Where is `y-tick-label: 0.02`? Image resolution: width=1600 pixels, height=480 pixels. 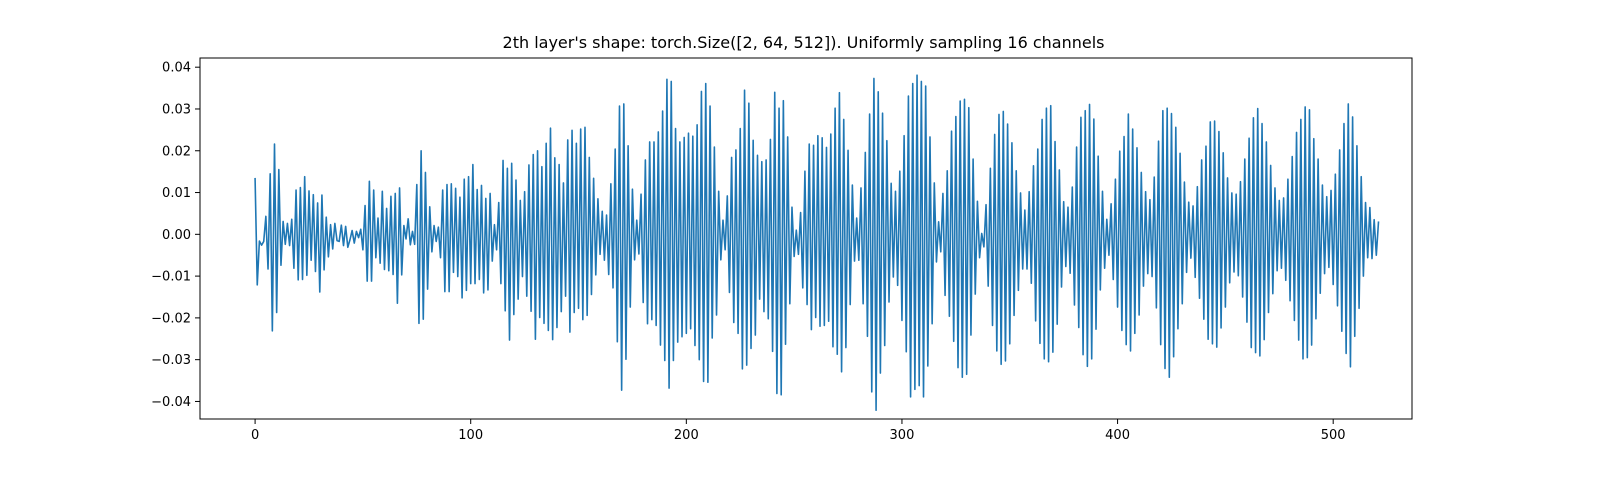
y-tick-label: 0.02 is located at coordinates (176, 151).